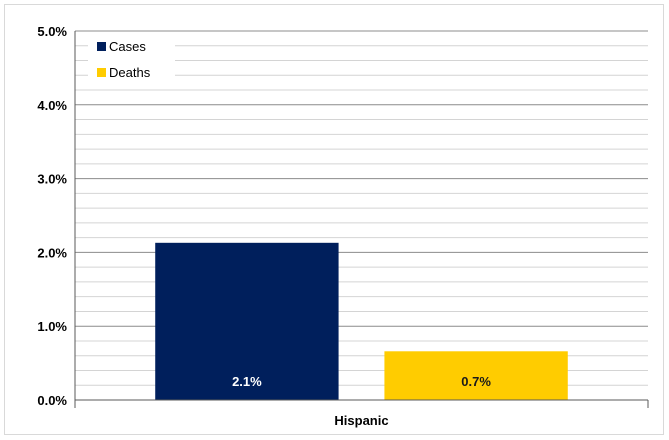 The image size is (669, 440). I want to click on y-axis-tick-labels: 0.0% 1.0% 2.0% 3.0% 4.0% 5.0%, so click(52, 216).